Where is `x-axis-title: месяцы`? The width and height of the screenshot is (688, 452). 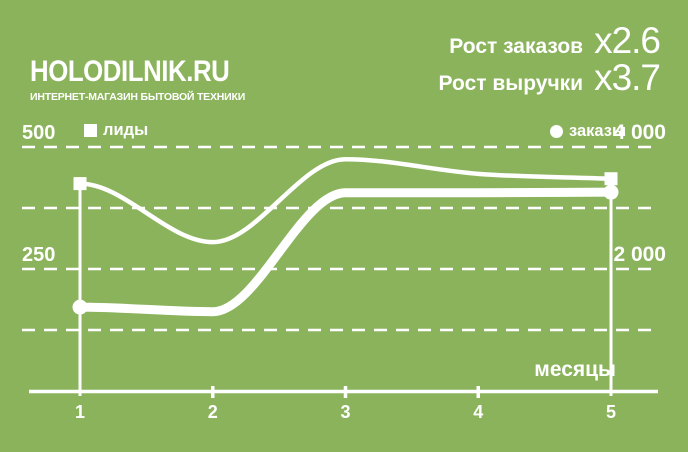 x-axis-title: месяцы is located at coordinates (575, 369).